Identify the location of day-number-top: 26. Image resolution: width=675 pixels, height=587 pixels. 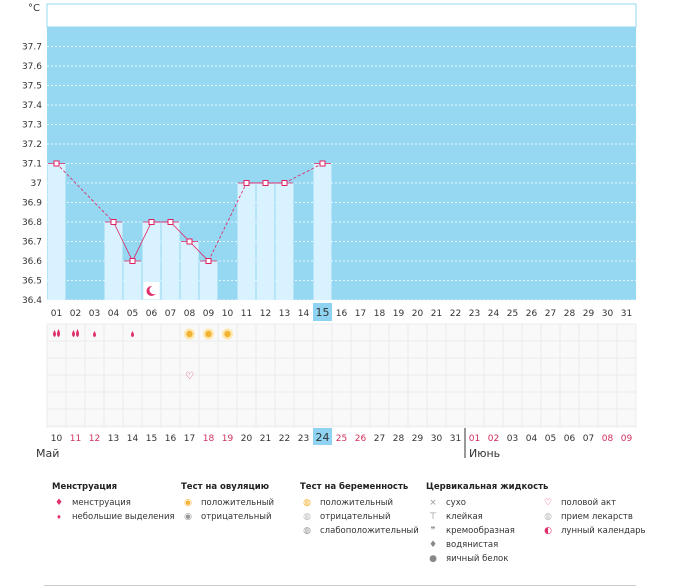
(532, 314).